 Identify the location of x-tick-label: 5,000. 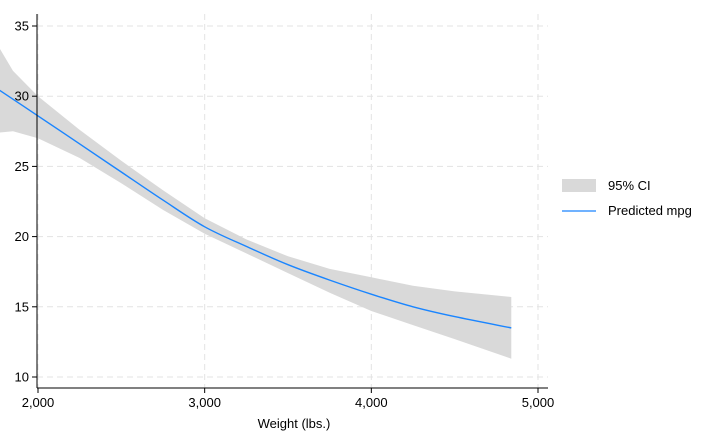
(538, 402).